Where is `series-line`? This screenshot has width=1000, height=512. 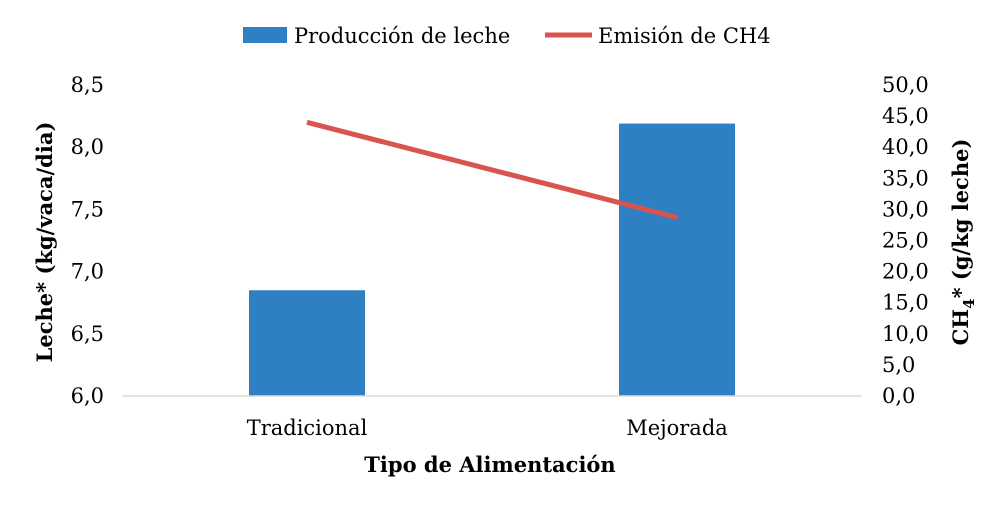 series-line is located at coordinates (492, 169).